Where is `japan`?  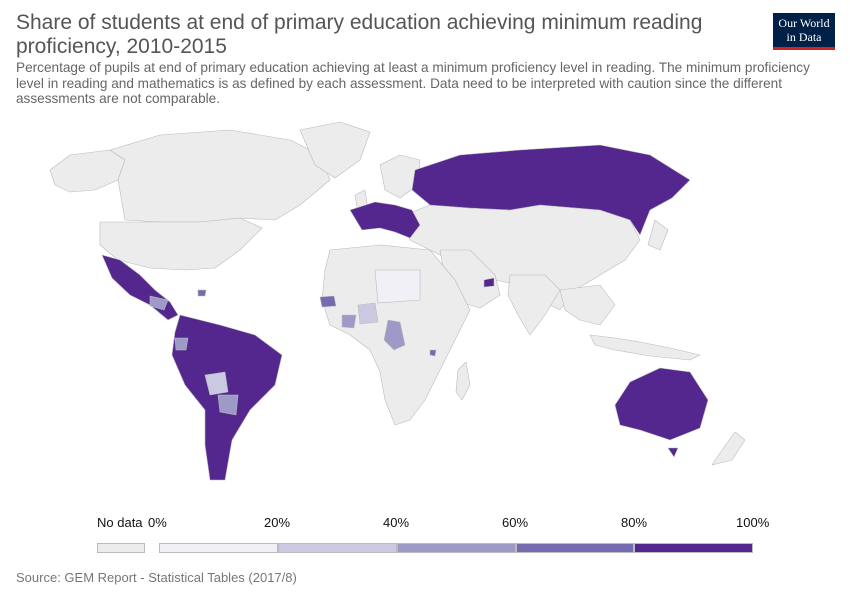
japan is located at coordinates (658, 235).